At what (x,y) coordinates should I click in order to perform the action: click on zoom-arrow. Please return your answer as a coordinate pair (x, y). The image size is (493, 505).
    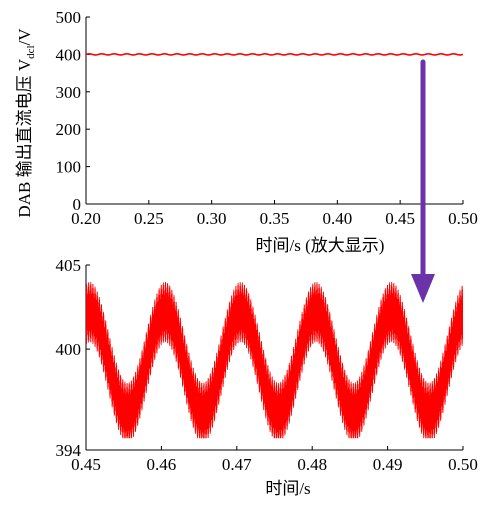
    Looking at the image, I should click on (423, 181).